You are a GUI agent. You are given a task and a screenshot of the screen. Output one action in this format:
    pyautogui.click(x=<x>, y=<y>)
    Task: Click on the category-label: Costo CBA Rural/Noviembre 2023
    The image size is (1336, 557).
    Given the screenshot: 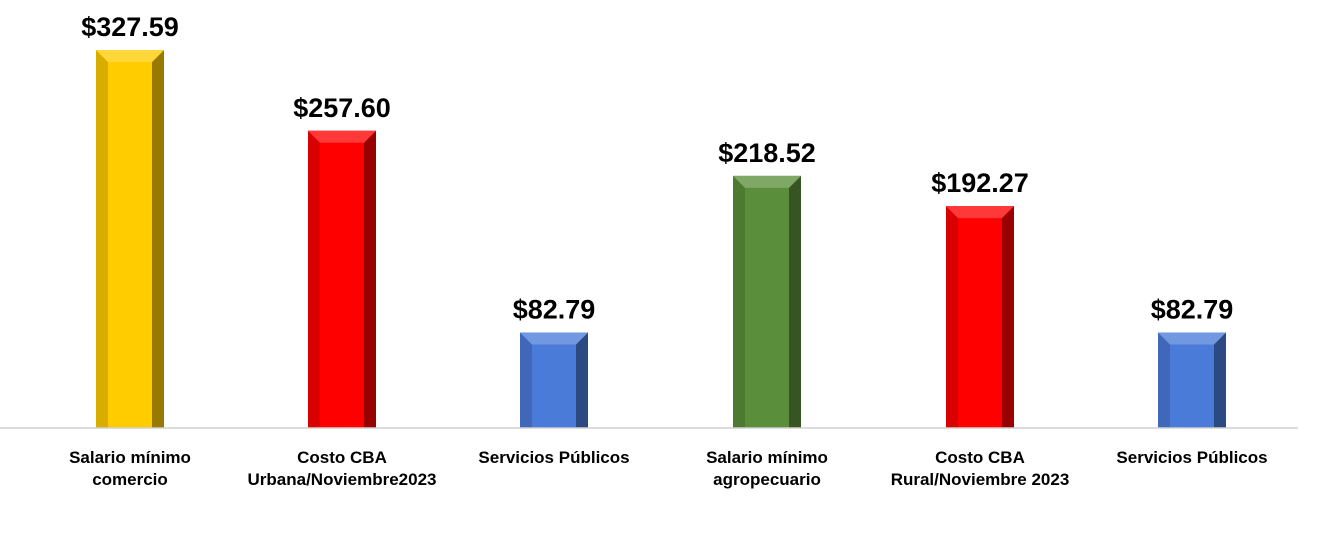 What is the action you would take?
    pyautogui.click(x=980, y=468)
    